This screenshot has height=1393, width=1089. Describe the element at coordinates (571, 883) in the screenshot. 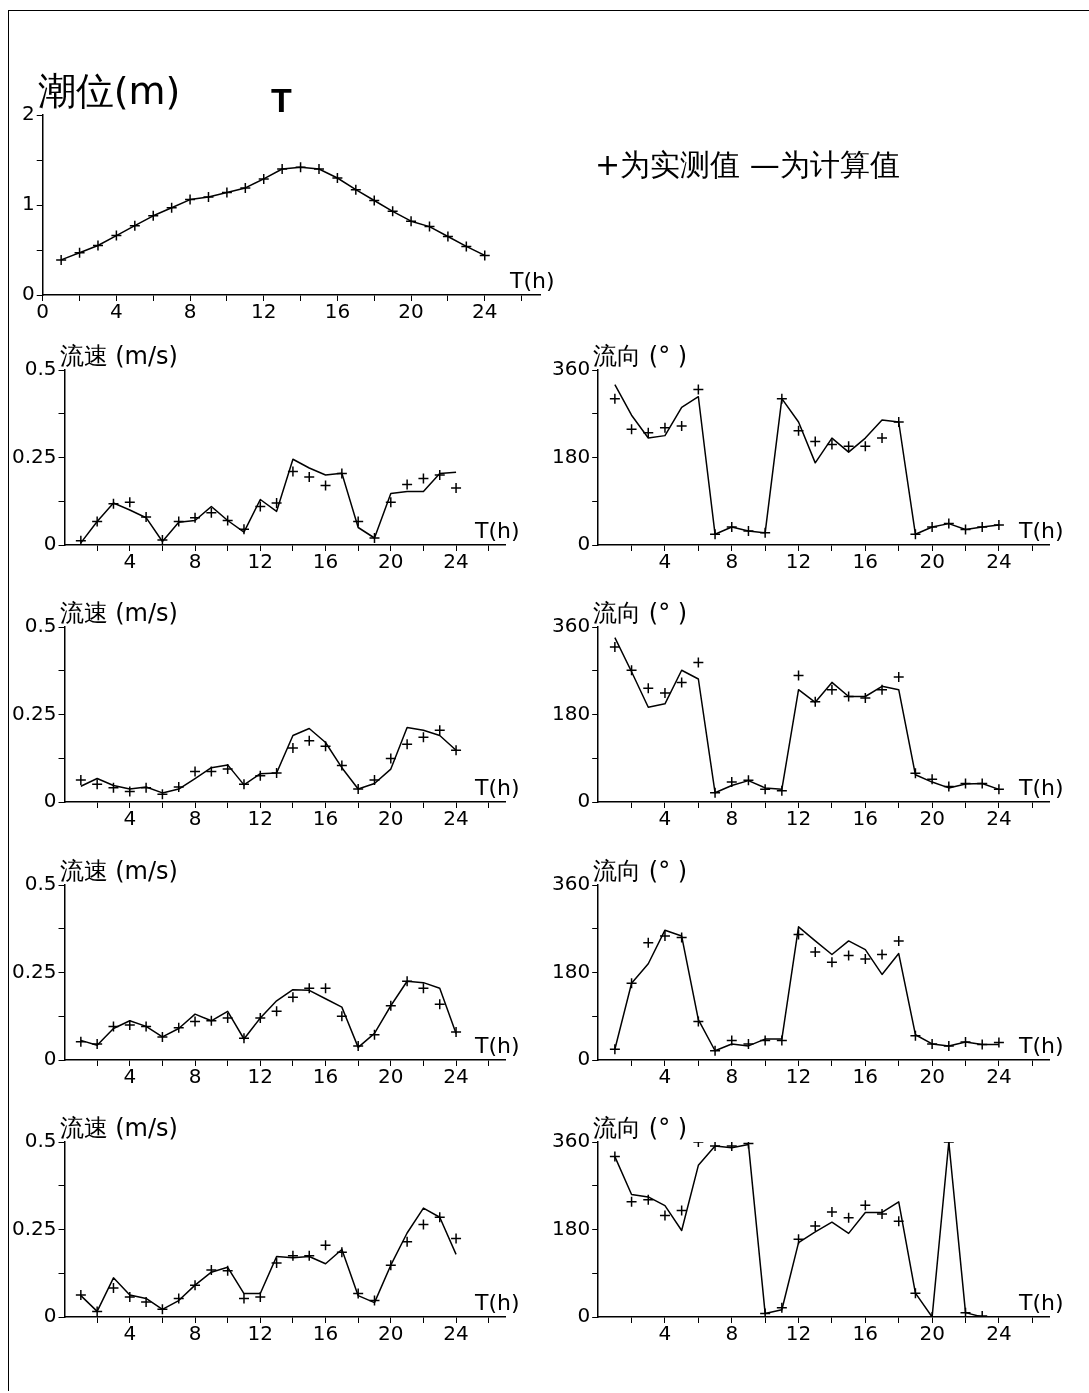

I see `y-tick-label: 360` at that location.